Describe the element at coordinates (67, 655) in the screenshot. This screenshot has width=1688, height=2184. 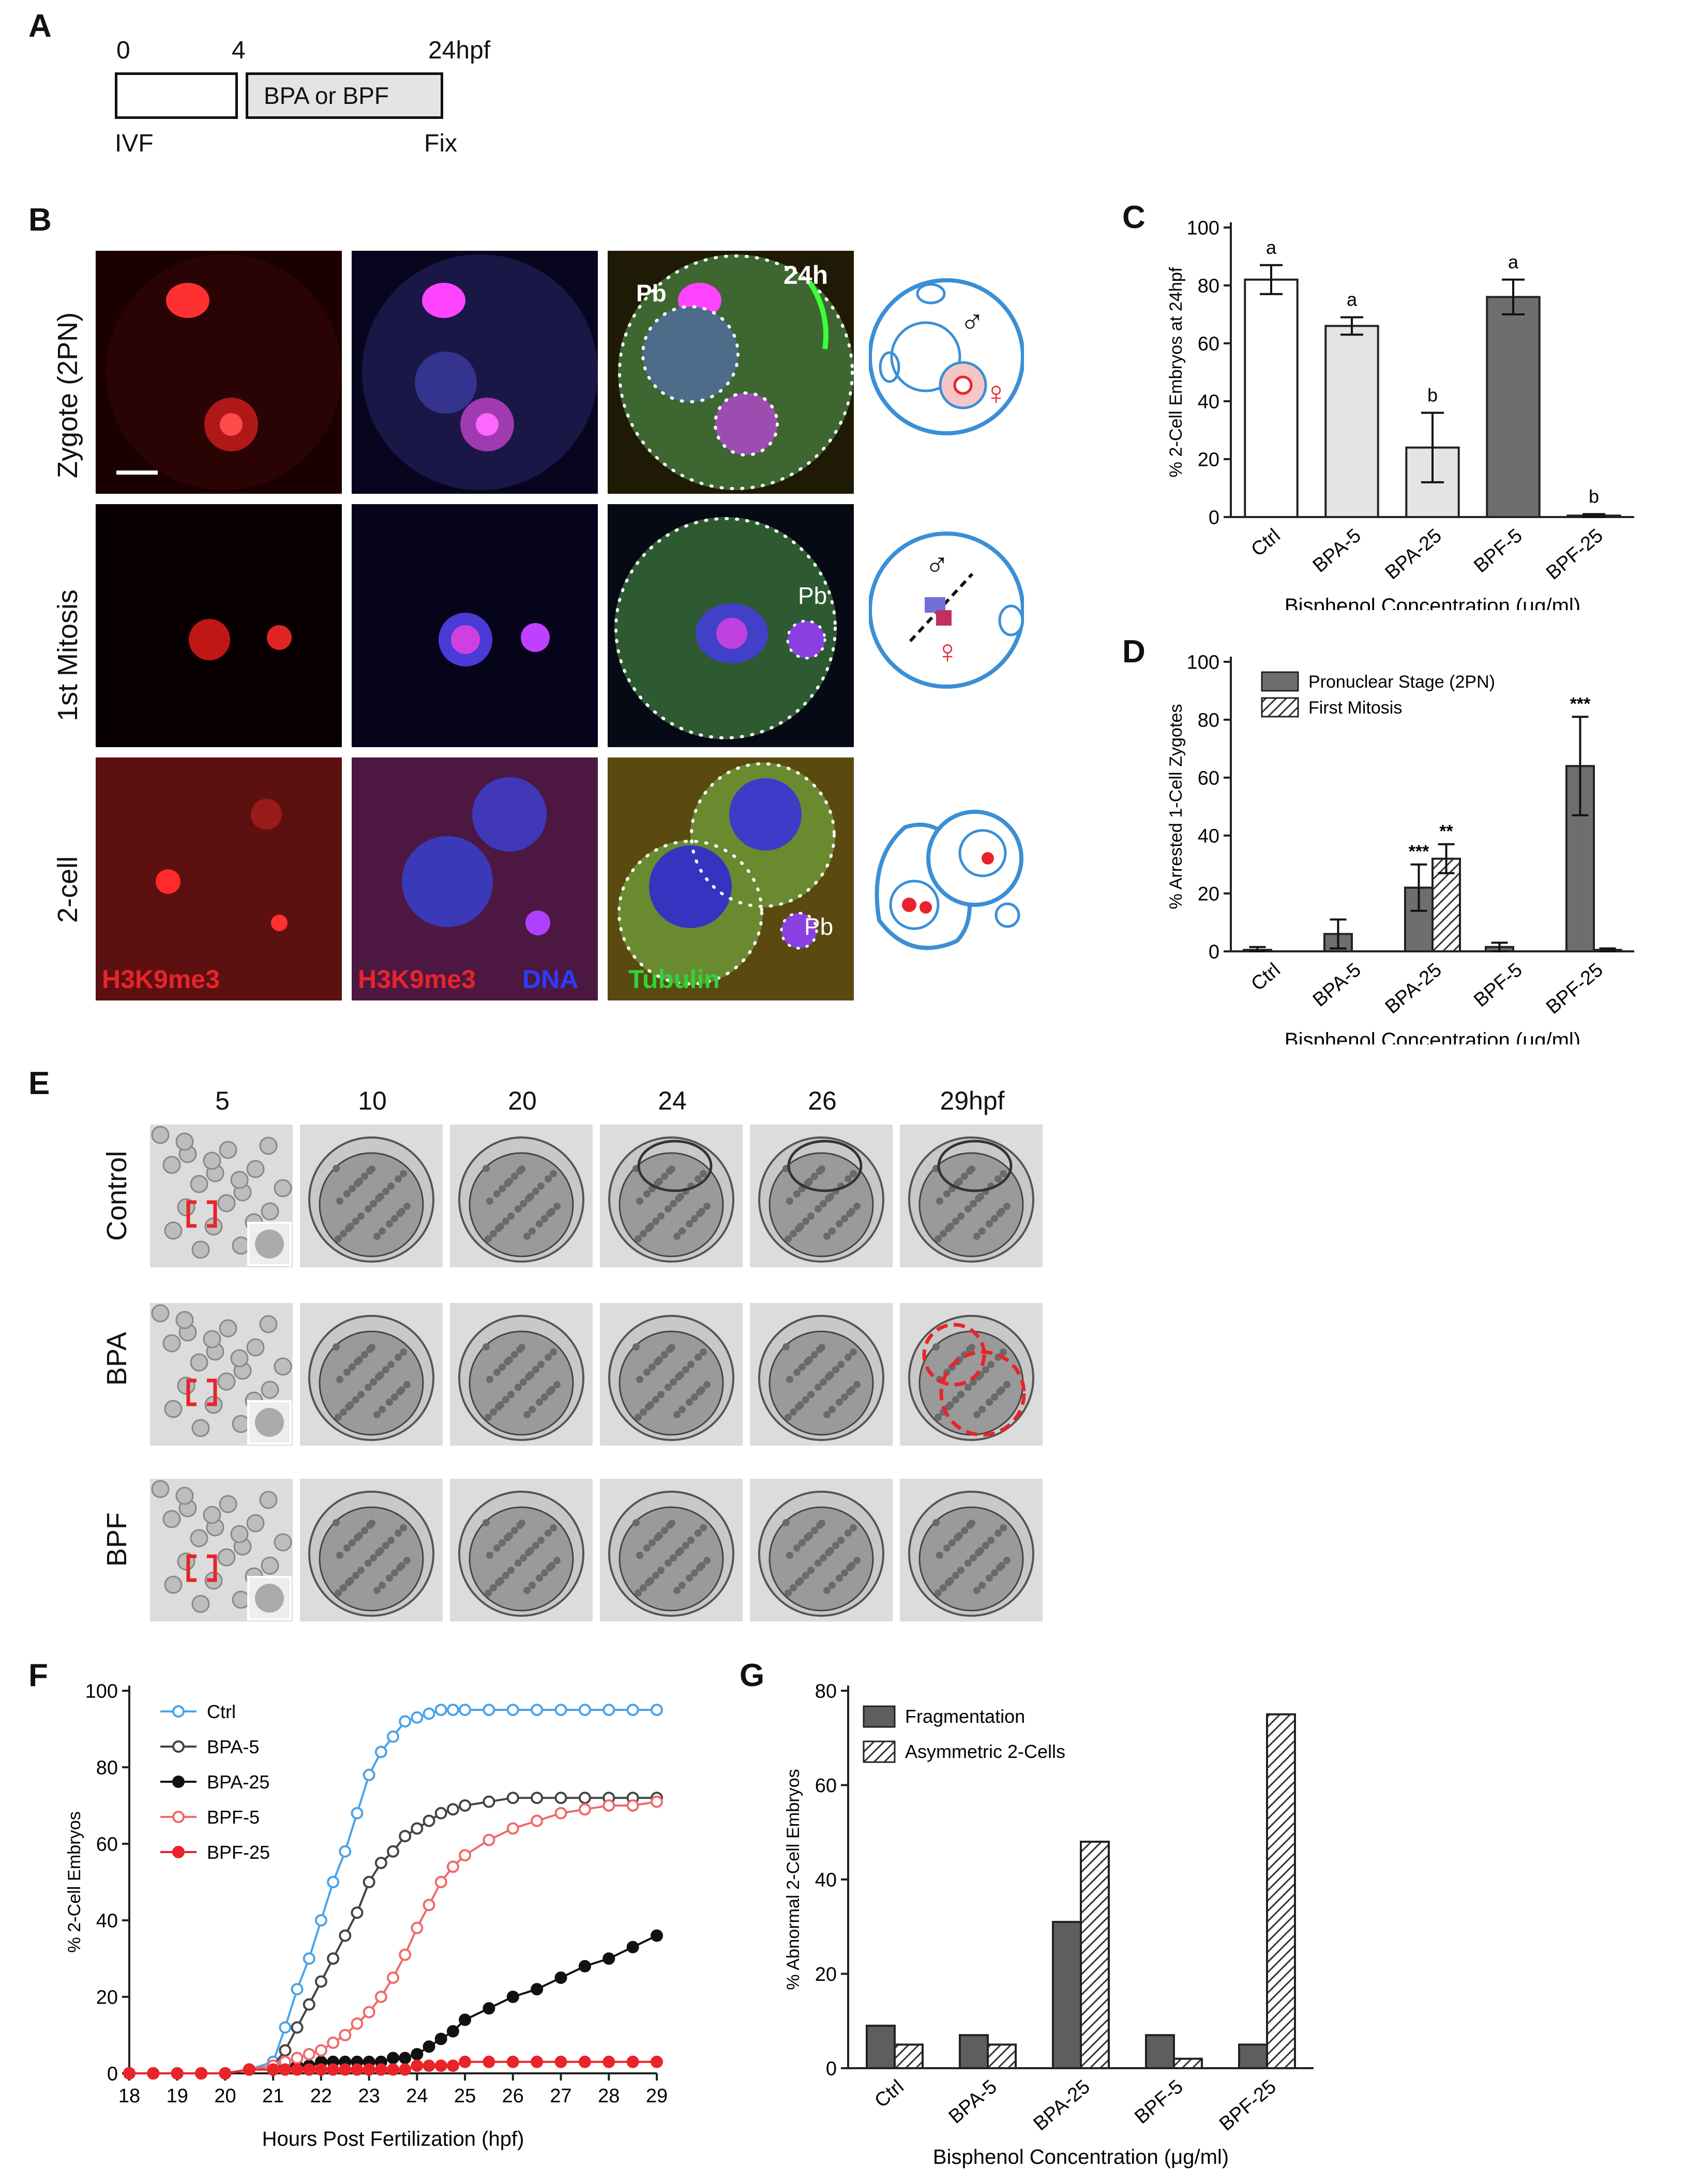
I see `row-label-mitosis: 1st Mitosis` at that location.